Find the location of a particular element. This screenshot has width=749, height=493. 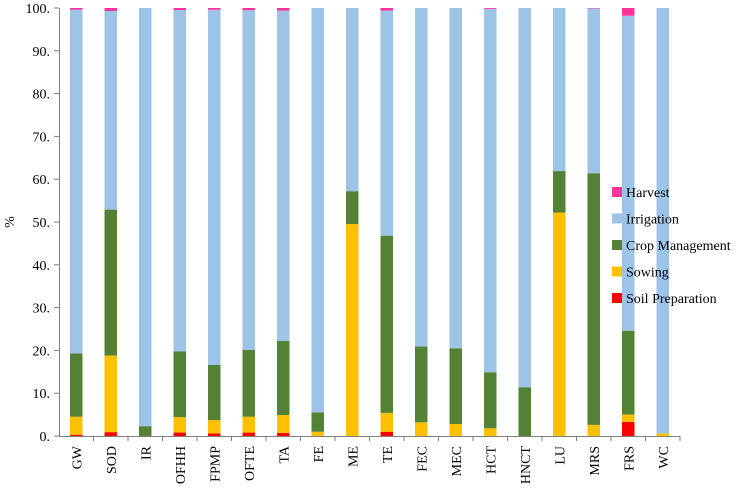

legend-label: Harvest is located at coordinates (648, 193).